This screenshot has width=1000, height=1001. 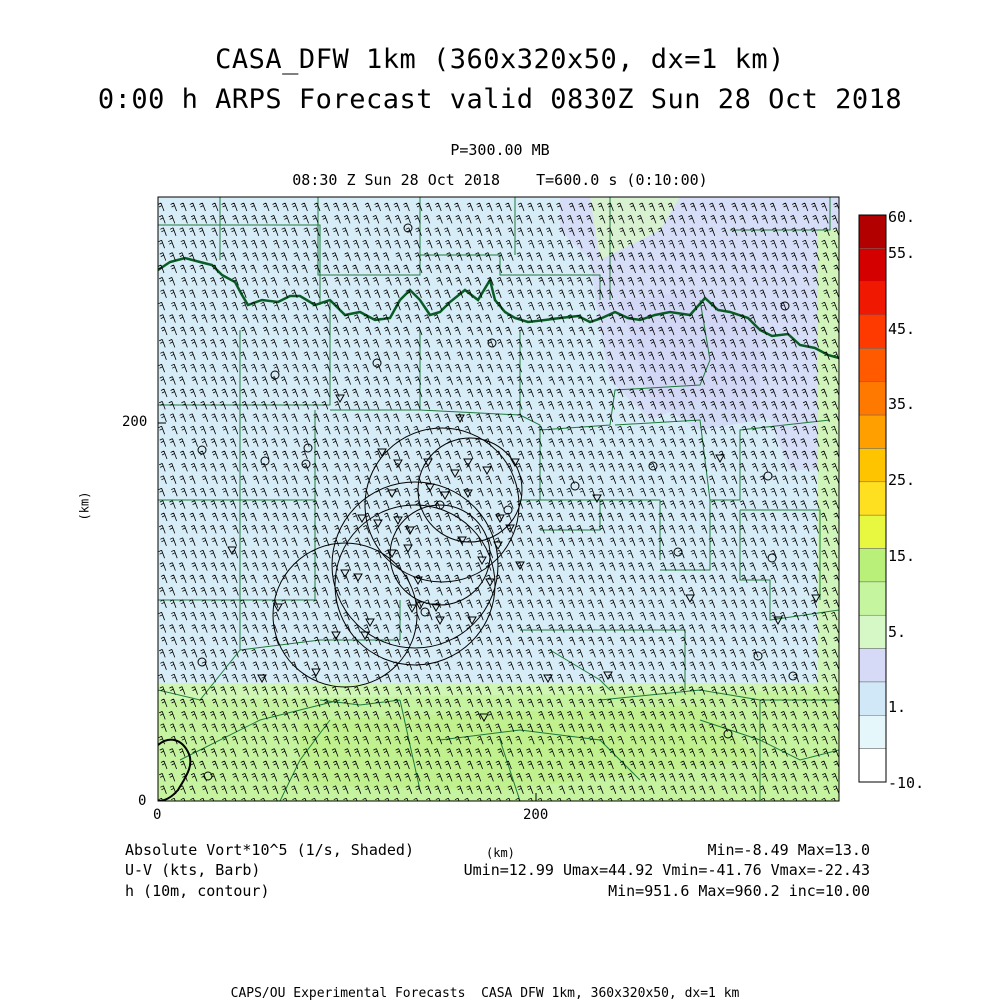 I want to click on colorbar-label: 55., so click(x=902, y=253).